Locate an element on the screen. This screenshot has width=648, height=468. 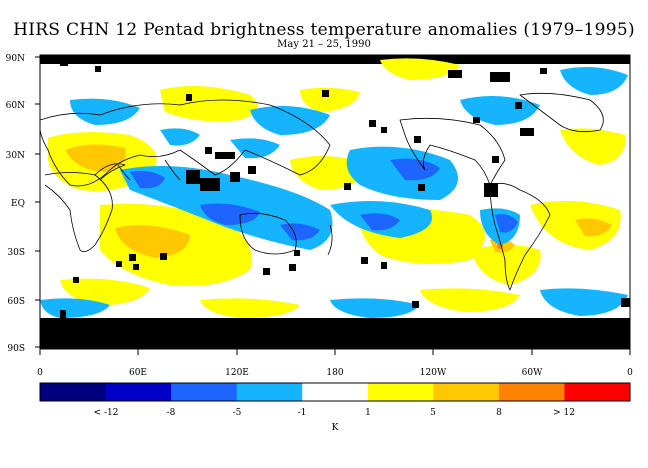
lon-label-120e: 120E is located at coordinates (237, 373).